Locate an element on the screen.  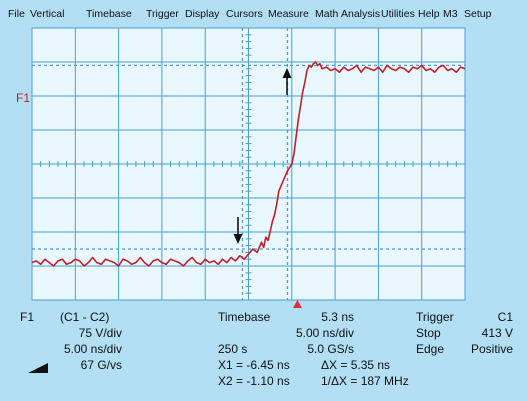
menu-utilities: Utilities is located at coordinates (398, 14).